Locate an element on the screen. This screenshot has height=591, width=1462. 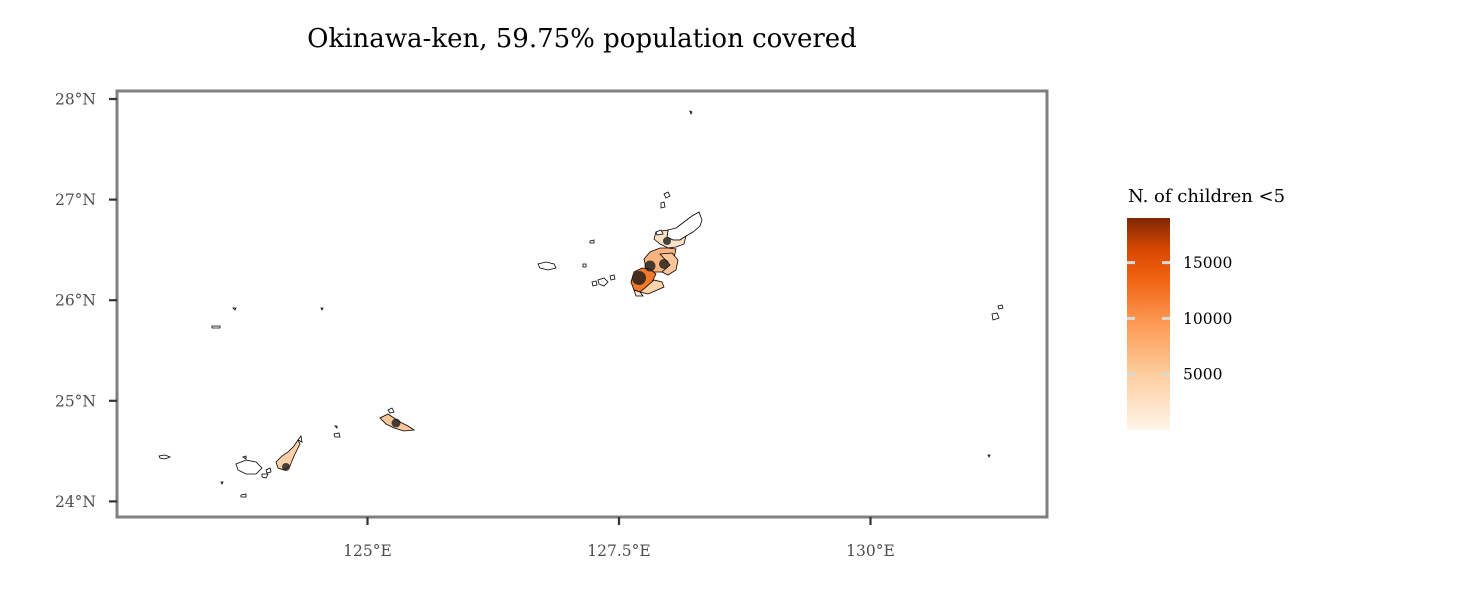
daito-kita is located at coordinates (1000, 307).